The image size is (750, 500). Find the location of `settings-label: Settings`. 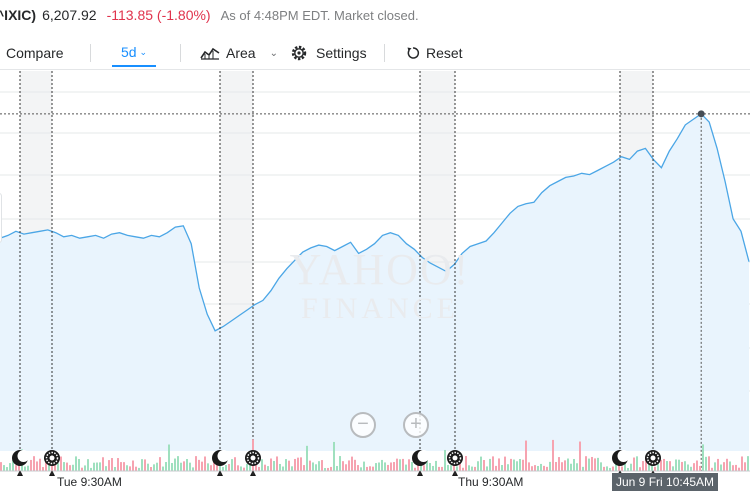

settings-label: Settings is located at coordinates (341, 53).